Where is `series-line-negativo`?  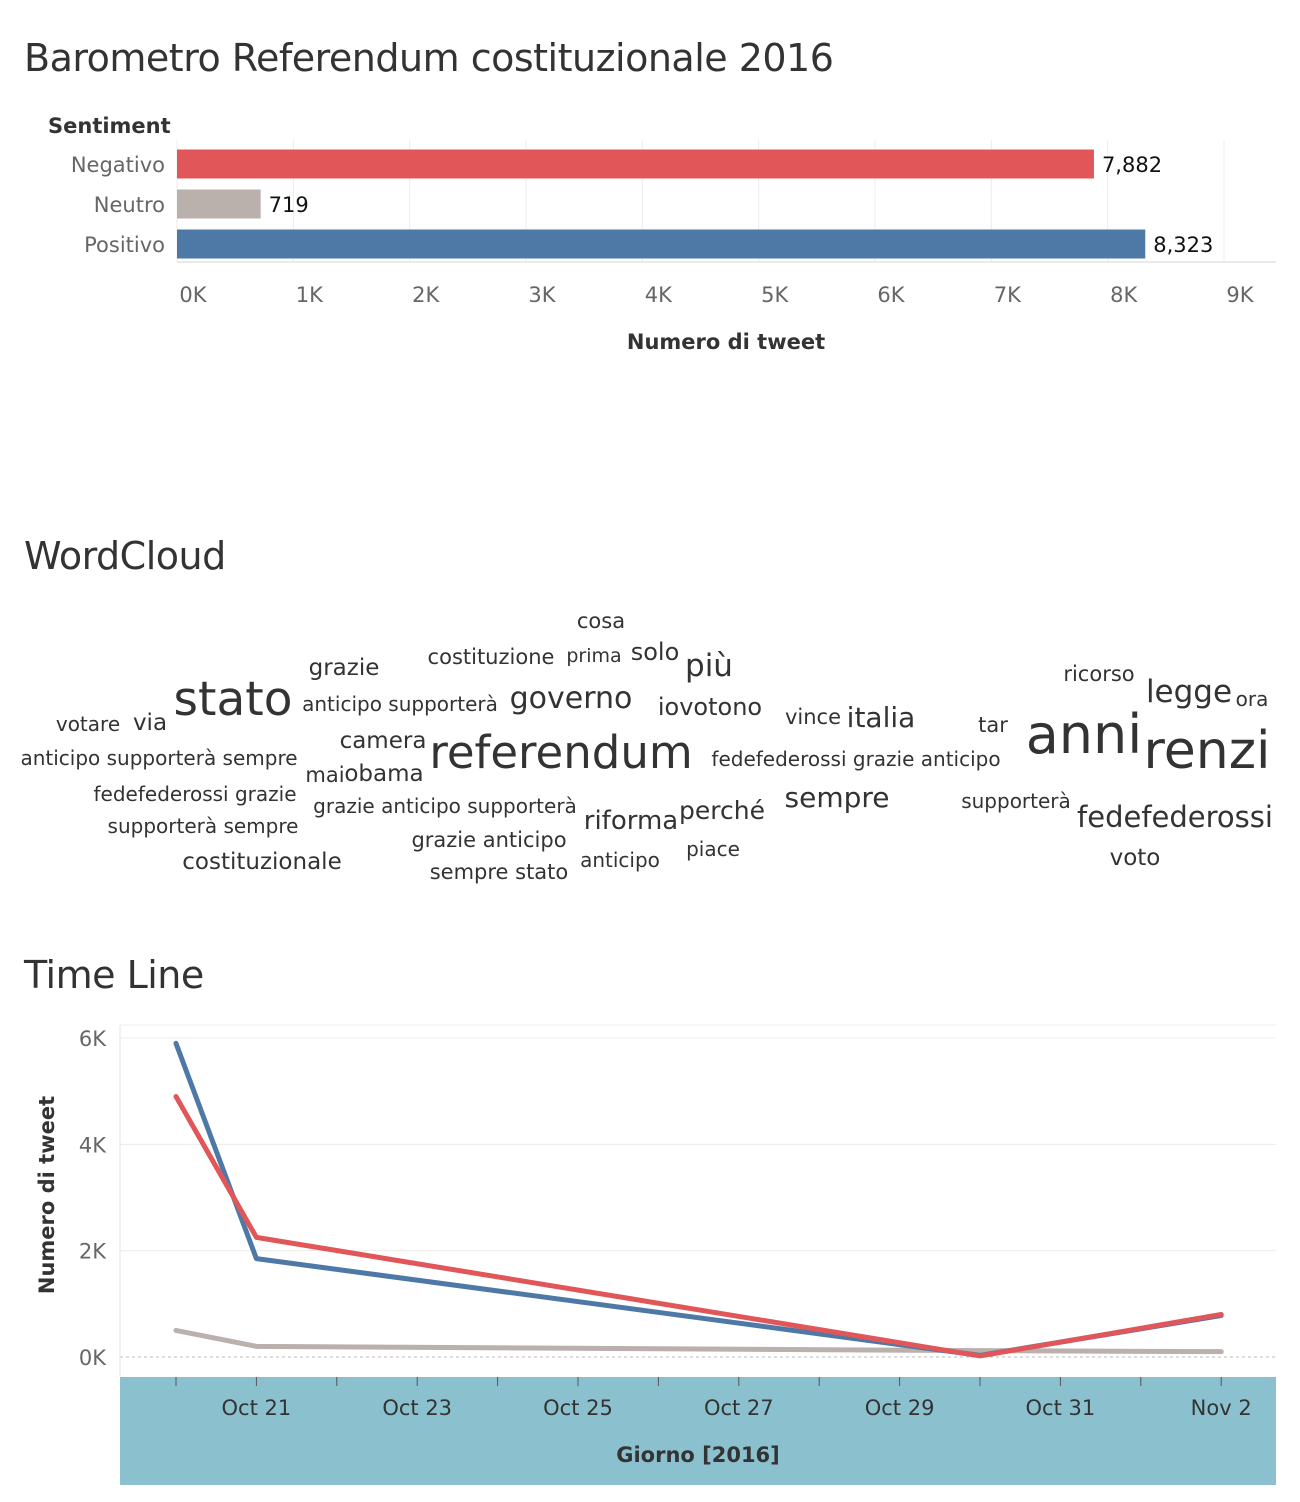 series-line-negativo is located at coordinates (698, 1226).